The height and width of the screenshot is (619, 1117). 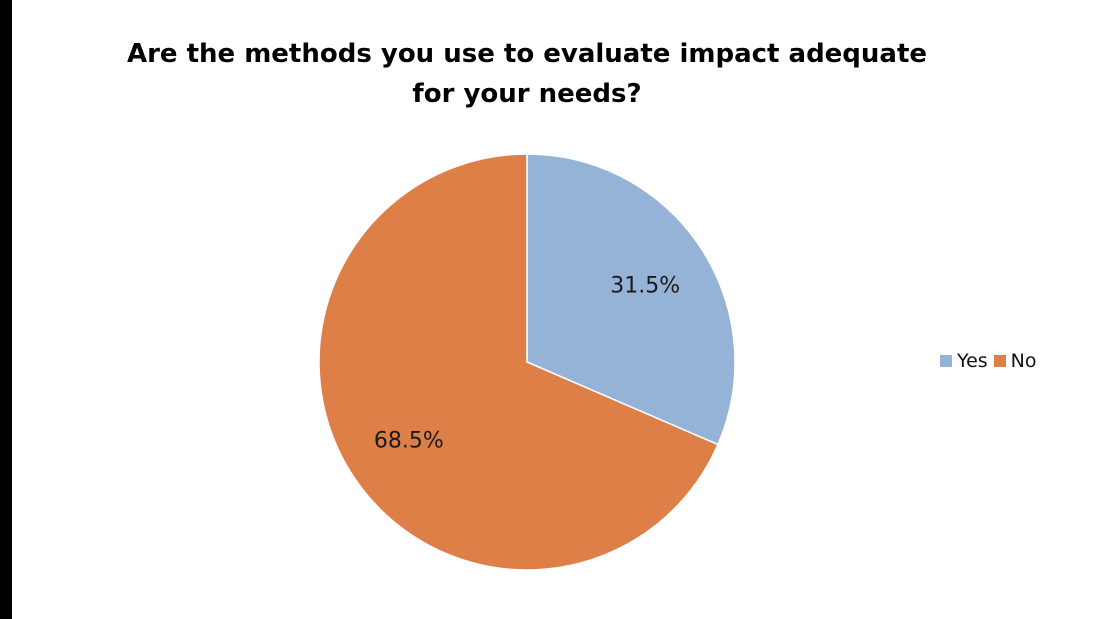 I want to click on legend-item-no: No, so click(x=1015, y=361).